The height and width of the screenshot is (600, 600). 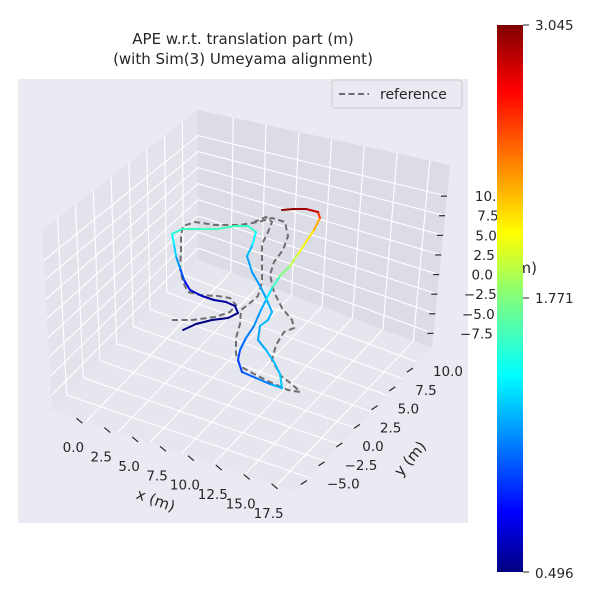 I want to click on colorbar-min-label: 0.496, so click(x=554, y=574).